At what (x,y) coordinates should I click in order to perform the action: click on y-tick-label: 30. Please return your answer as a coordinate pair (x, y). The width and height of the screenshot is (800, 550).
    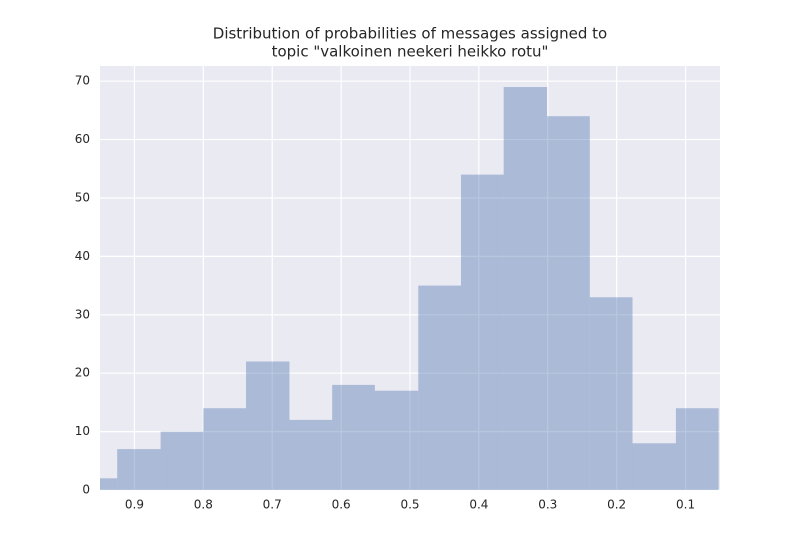
    Looking at the image, I should click on (82, 314).